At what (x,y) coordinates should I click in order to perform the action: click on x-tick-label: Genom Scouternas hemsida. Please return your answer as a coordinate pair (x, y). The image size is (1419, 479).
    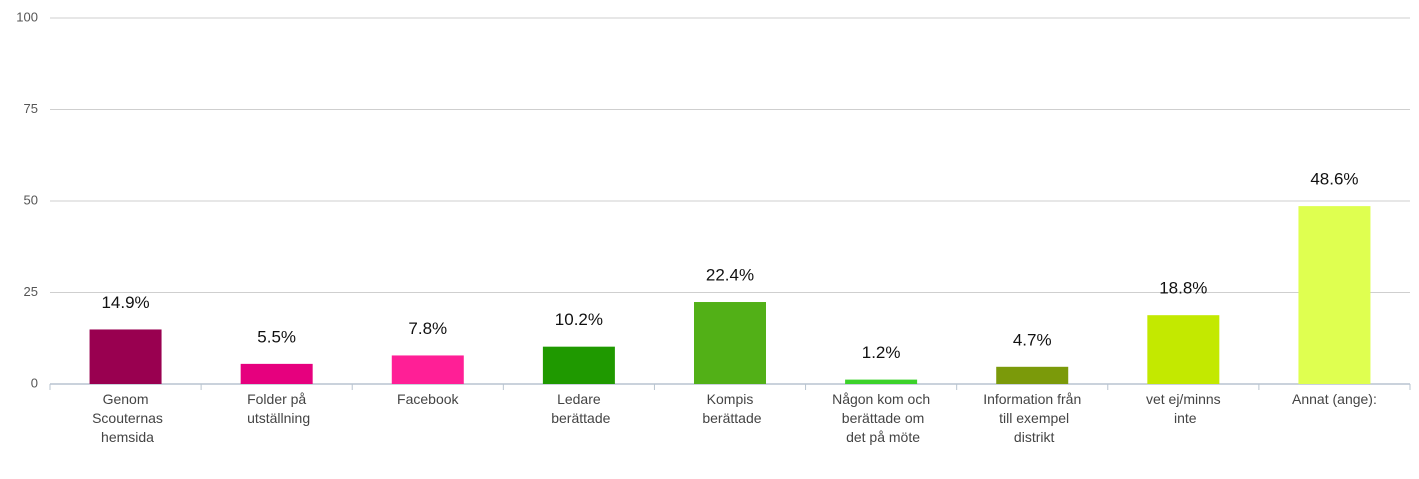
    Looking at the image, I should click on (125, 418).